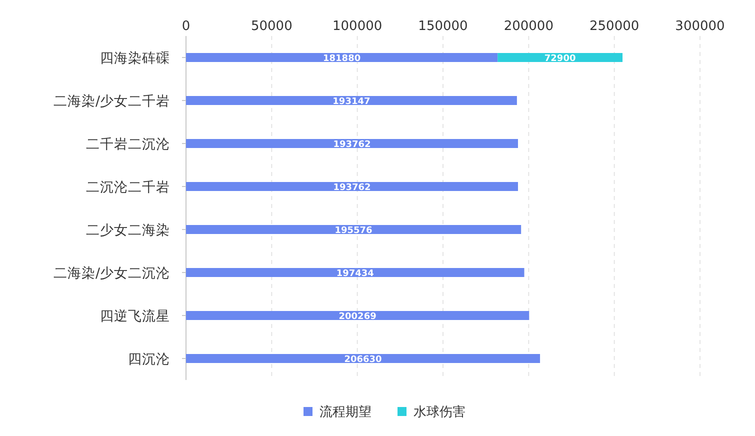  What do you see at coordinates (135, 58) in the screenshot?
I see `y-tick-label: 四海染砗磲` at bounding box center [135, 58].